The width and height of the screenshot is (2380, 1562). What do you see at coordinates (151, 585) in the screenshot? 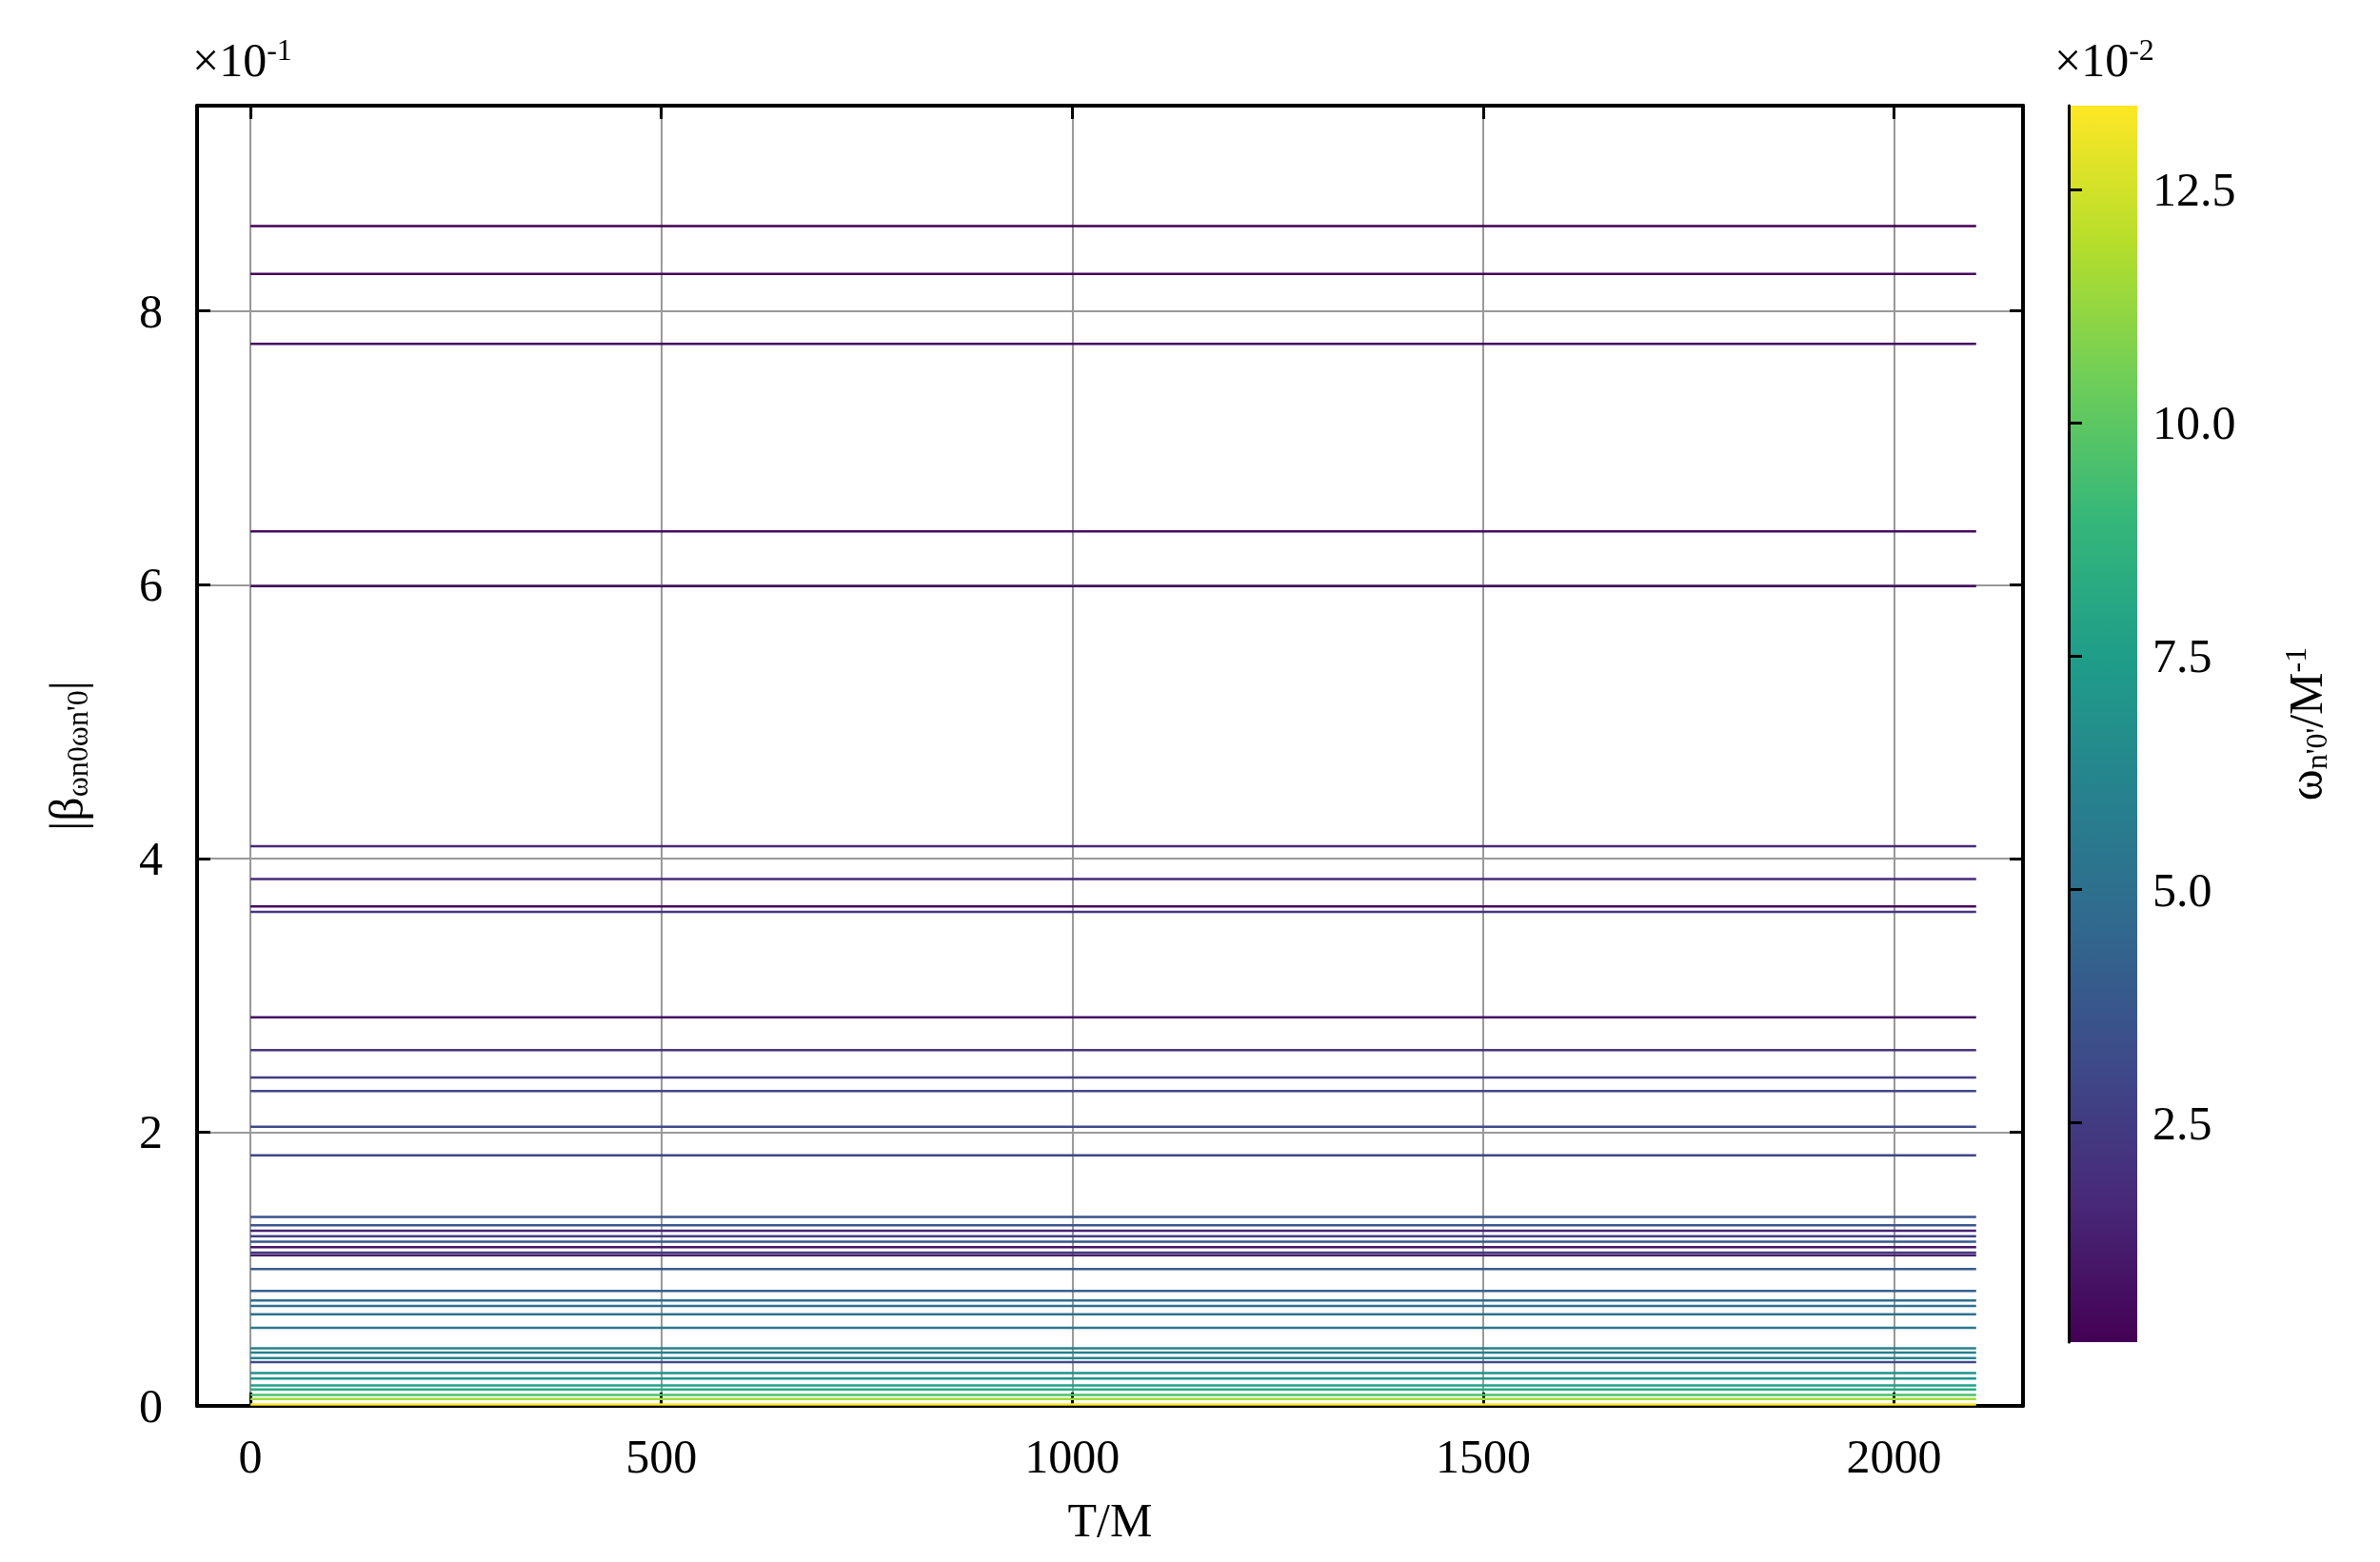
I see `y-tick-label: 6` at bounding box center [151, 585].